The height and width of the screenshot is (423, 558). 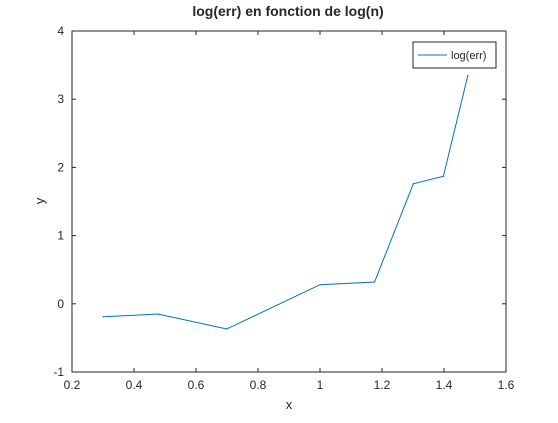 I want to click on x-tick-label: 0.6, so click(x=196, y=385).